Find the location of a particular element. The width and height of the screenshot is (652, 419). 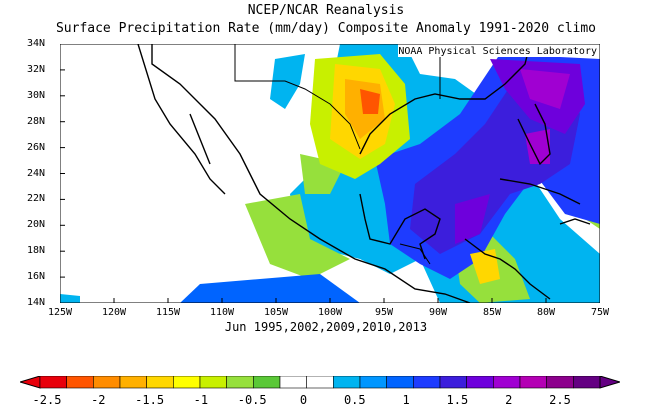

colorbar-label: -2.5 is located at coordinates (47, 400).